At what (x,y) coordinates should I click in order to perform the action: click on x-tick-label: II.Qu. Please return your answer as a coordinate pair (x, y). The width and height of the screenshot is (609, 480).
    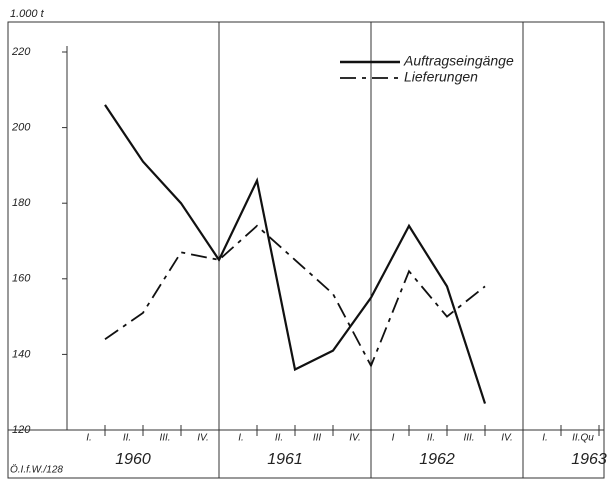
    Looking at the image, I should click on (583, 438).